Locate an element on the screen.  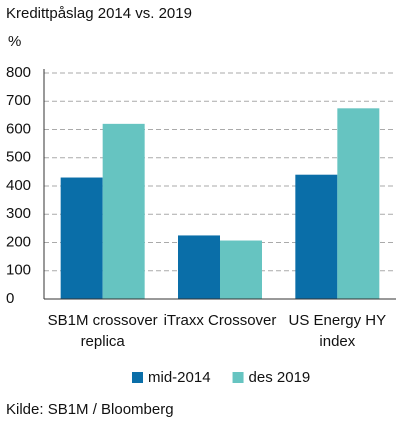
y-tick-label: 600 is located at coordinates (18, 128).